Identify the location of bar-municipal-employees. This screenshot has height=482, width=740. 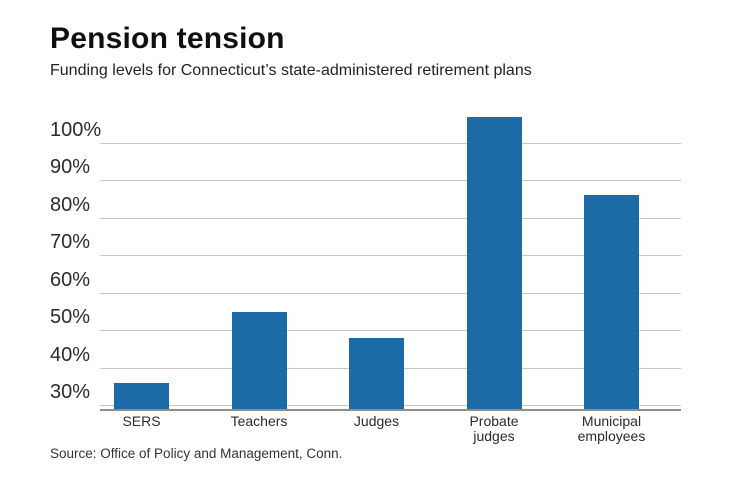
(611, 302).